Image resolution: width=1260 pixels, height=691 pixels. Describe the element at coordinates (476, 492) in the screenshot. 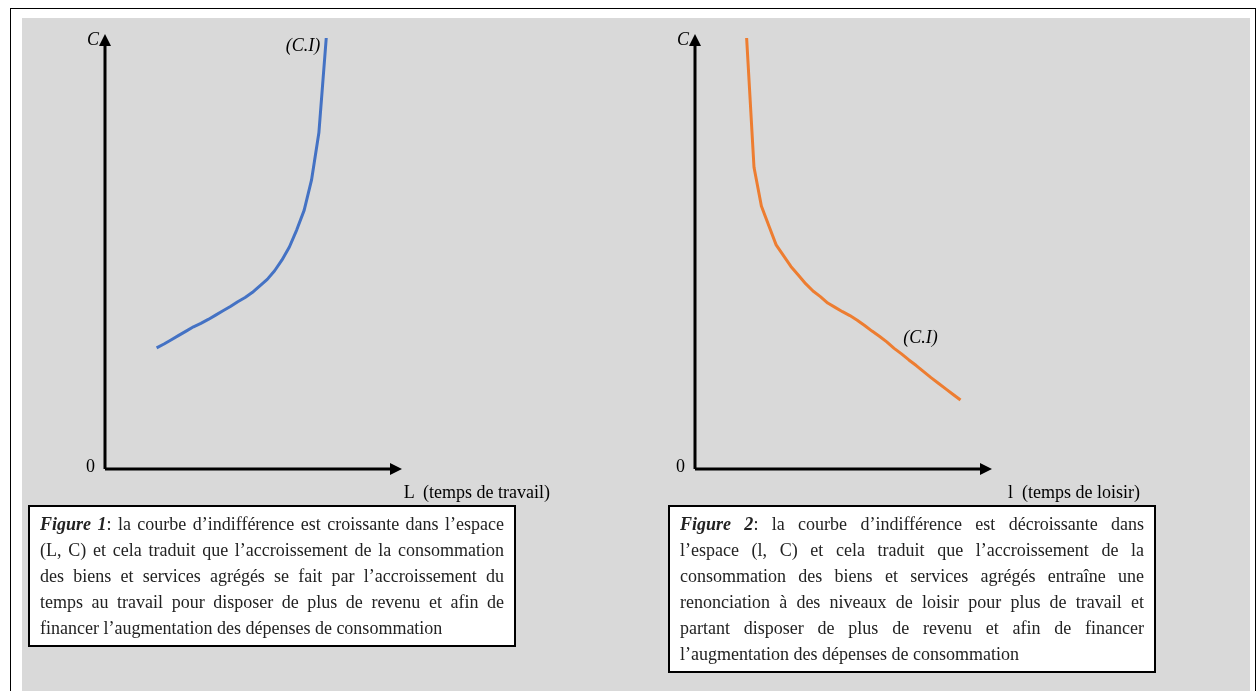

I see `x-axis-title: L (temps de travail)` at that location.